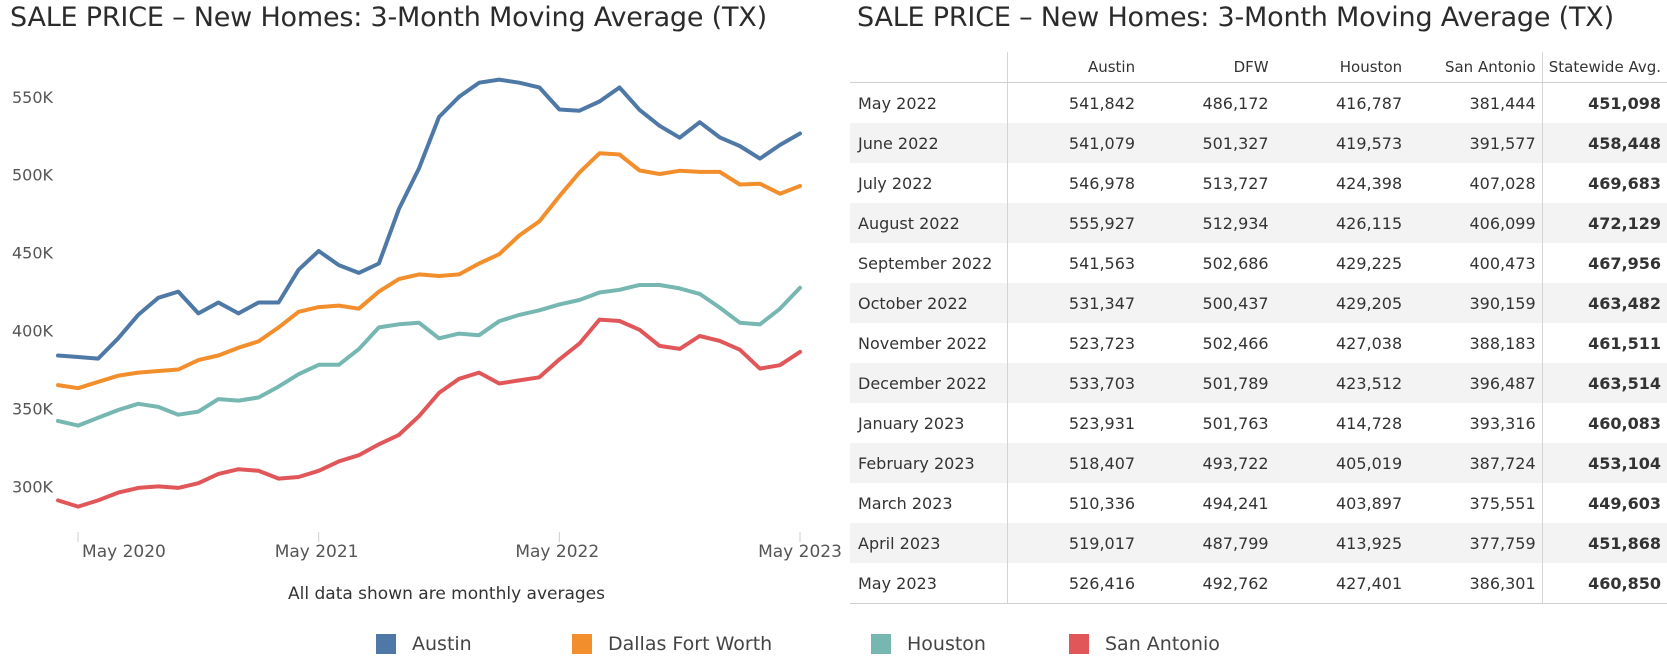 Image resolution: width=1667 pixels, height=667 pixels. What do you see at coordinates (1162, 644) in the screenshot?
I see `legend-label-san-antonio: San Antonio` at bounding box center [1162, 644].